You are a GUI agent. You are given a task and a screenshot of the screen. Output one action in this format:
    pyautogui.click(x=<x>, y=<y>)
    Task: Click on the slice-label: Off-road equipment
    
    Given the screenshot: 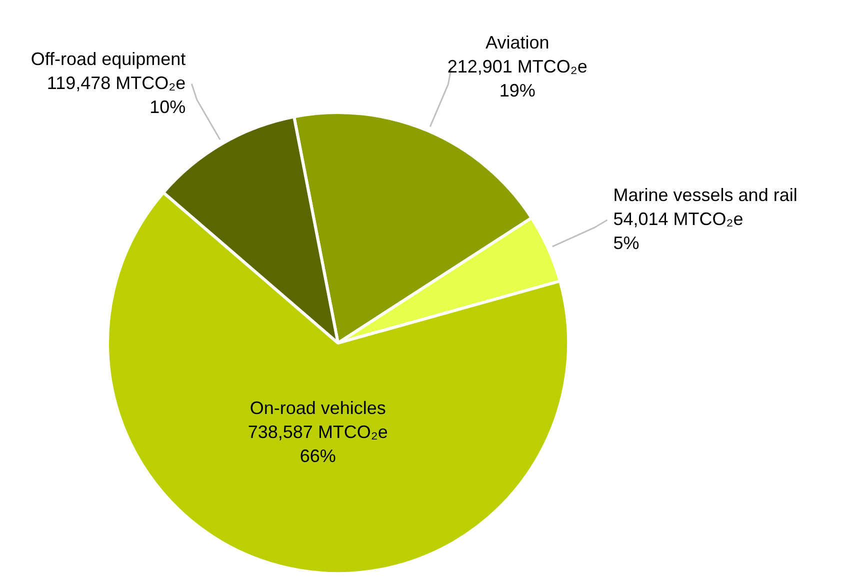 What is the action you would take?
    pyautogui.click(x=108, y=58)
    